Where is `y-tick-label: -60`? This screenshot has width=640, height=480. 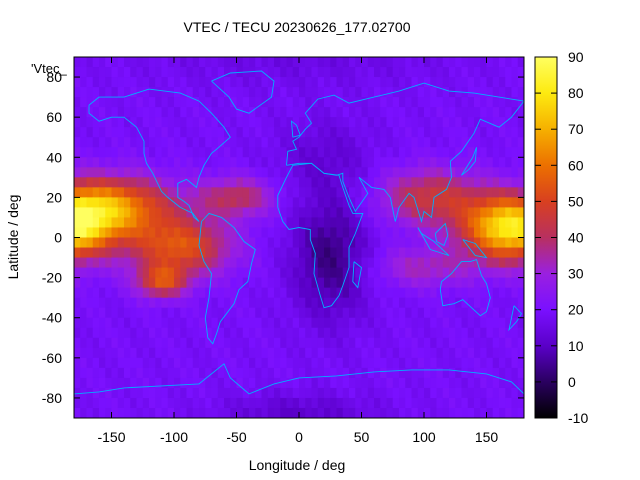
y-tick-label: -60 is located at coordinates (52, 358).